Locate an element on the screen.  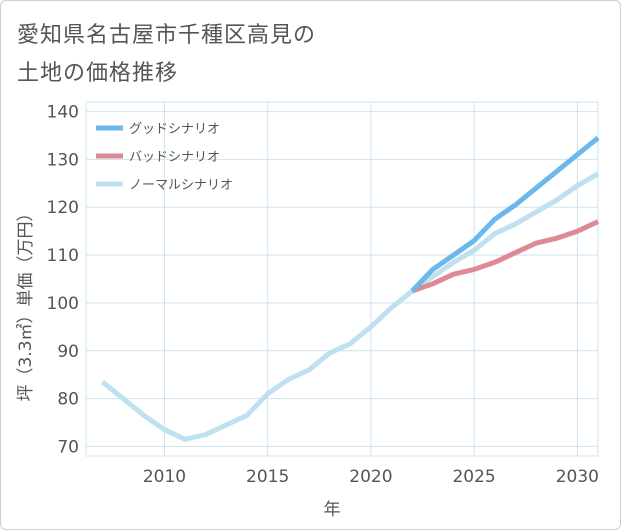
chart-title-line-2: 土地の価格推移 is located at coordinates (98, 73).